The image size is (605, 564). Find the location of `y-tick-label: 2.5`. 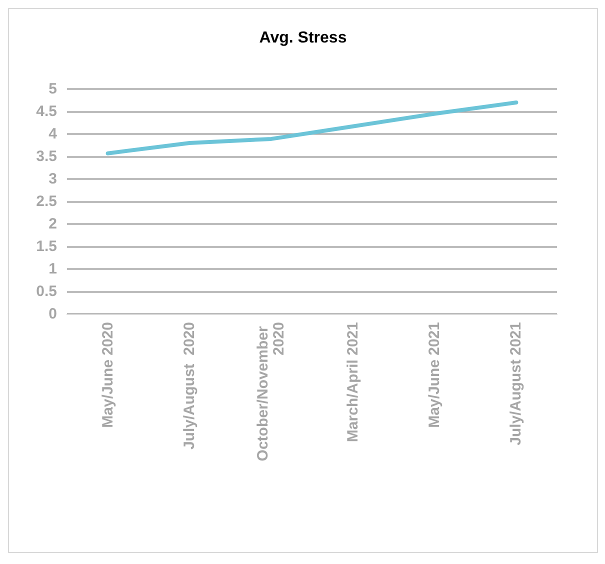

y-tick-label: 2.5 is located at coordinates (46, 201).